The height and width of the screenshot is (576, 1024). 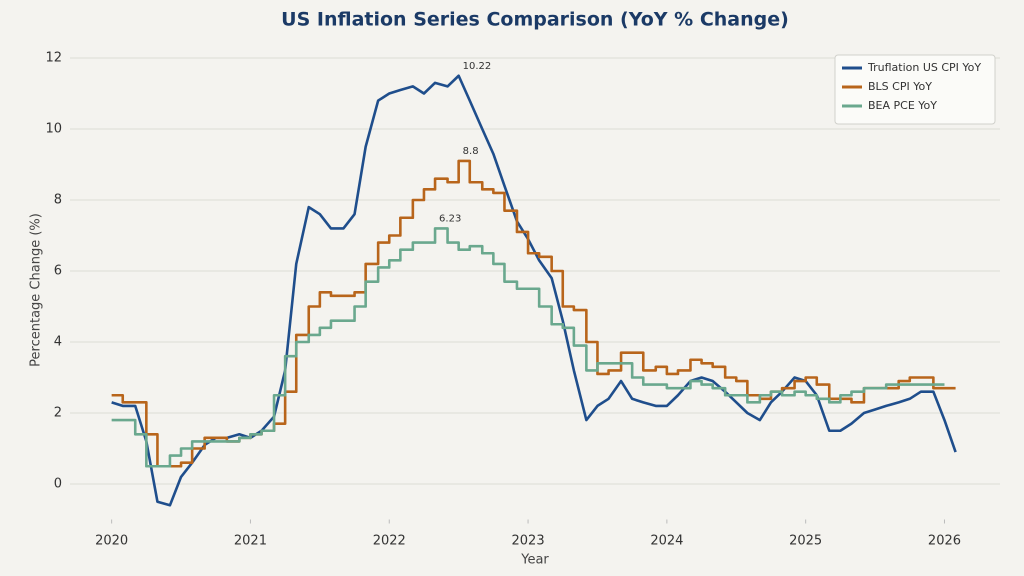 I want to click on legend-box, so click(x=915, y=89).